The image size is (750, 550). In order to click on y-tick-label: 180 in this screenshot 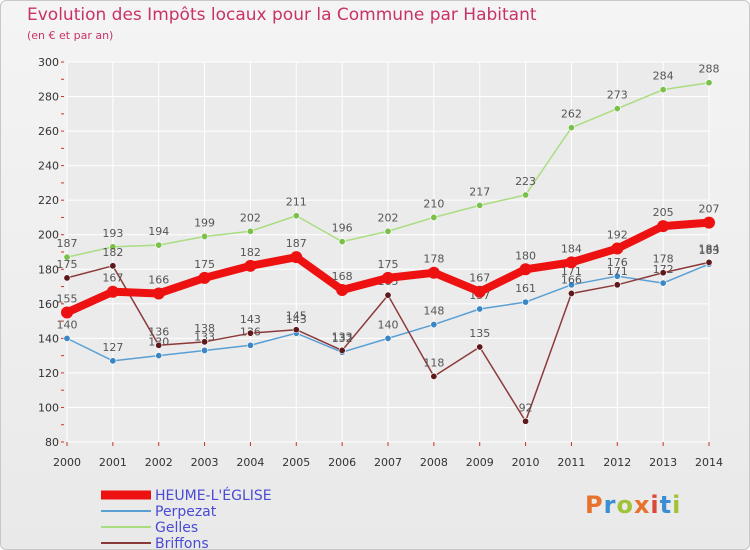, I will do `click(48, 269)`.